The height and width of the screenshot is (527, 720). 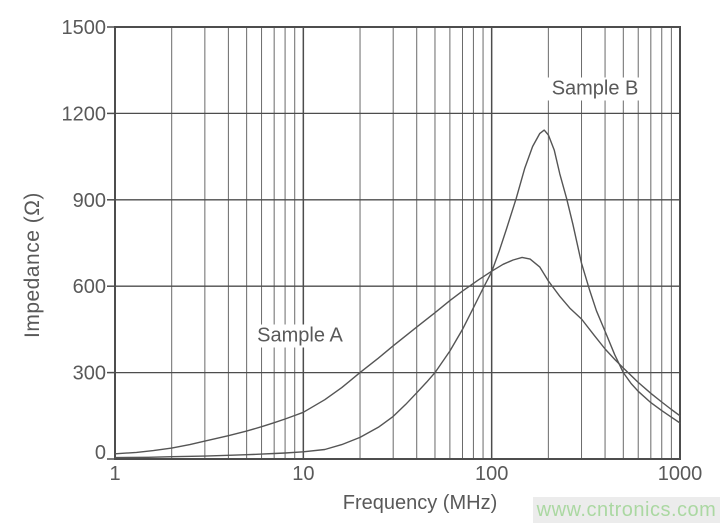 What do you see at coordinates (100, 453) in the screenshot?
I see `y-tick-label: 0` at bounding box center [100, 453].